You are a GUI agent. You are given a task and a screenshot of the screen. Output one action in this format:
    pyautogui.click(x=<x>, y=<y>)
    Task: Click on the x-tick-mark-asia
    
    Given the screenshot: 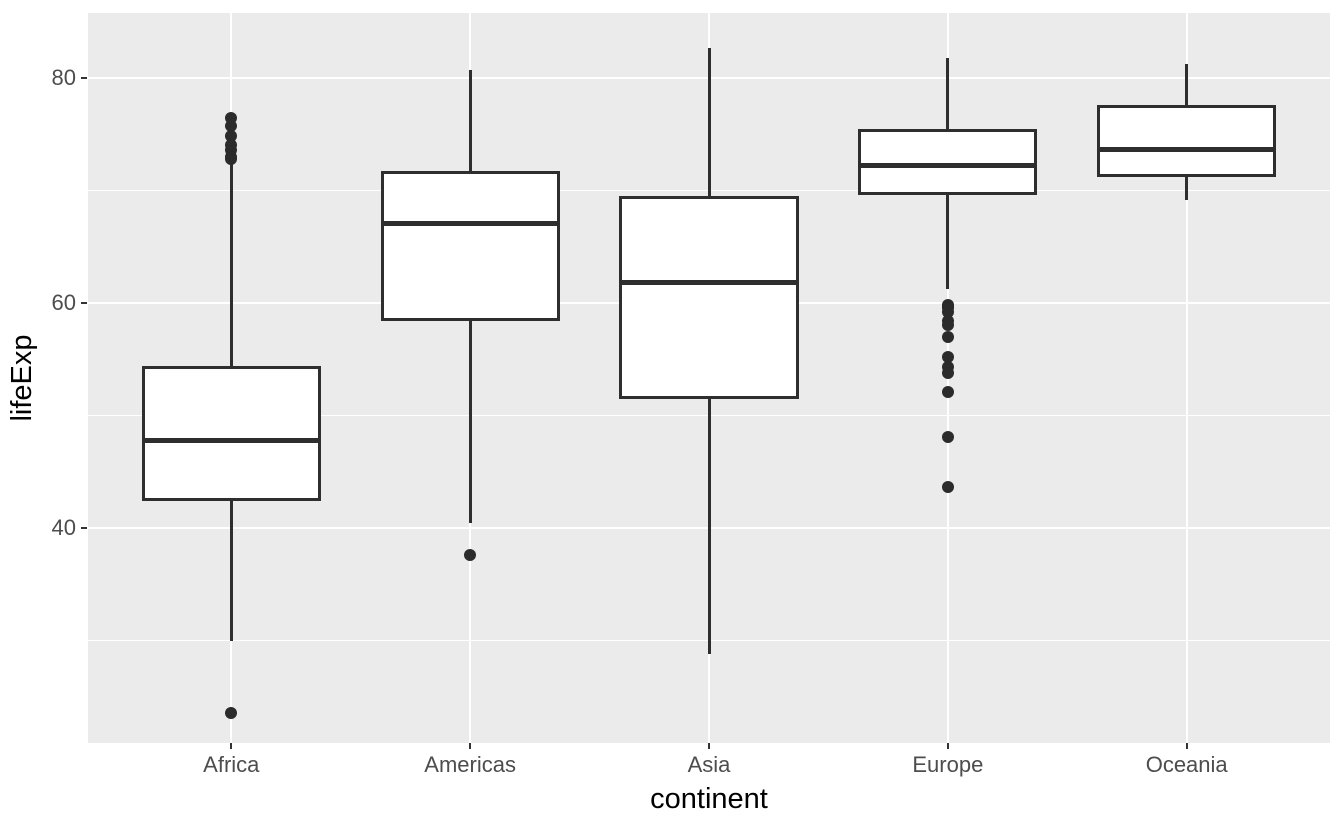 What is the action you would take?
    pyautogui.click(x=709, y=746)
    